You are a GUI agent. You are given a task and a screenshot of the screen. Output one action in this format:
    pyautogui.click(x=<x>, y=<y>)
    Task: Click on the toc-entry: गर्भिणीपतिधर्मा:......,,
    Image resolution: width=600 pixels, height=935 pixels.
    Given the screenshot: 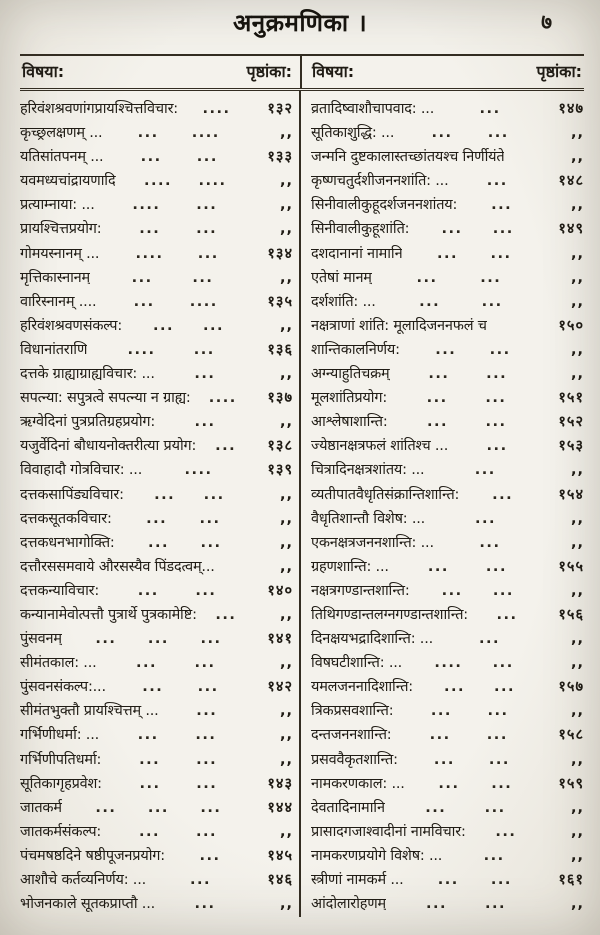 What is the action you would take?
    pyautogui.click(x=156, y=761)
    